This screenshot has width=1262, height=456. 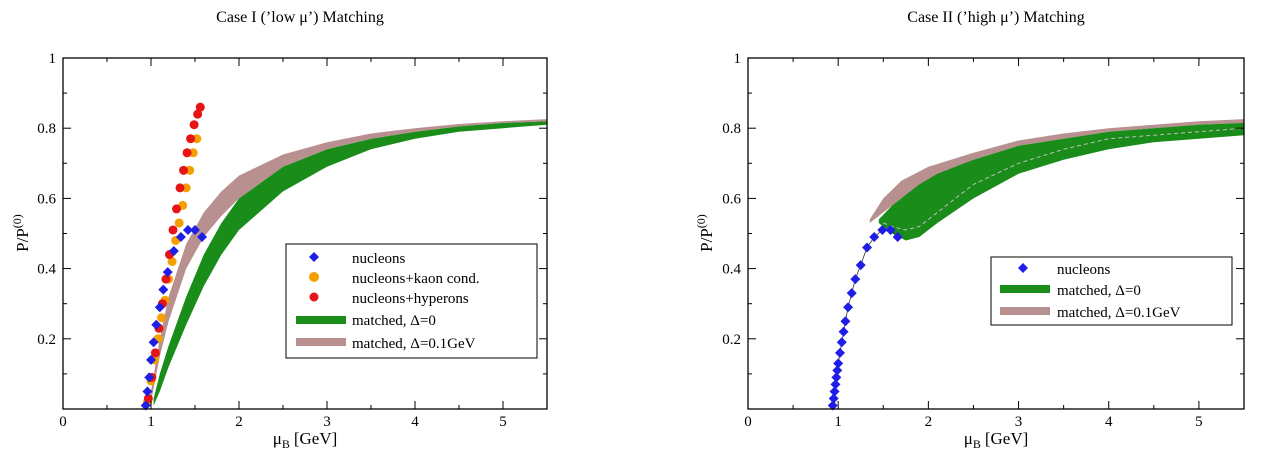 I want to click on x-tick-label: 5, so click(x=503, y=422).